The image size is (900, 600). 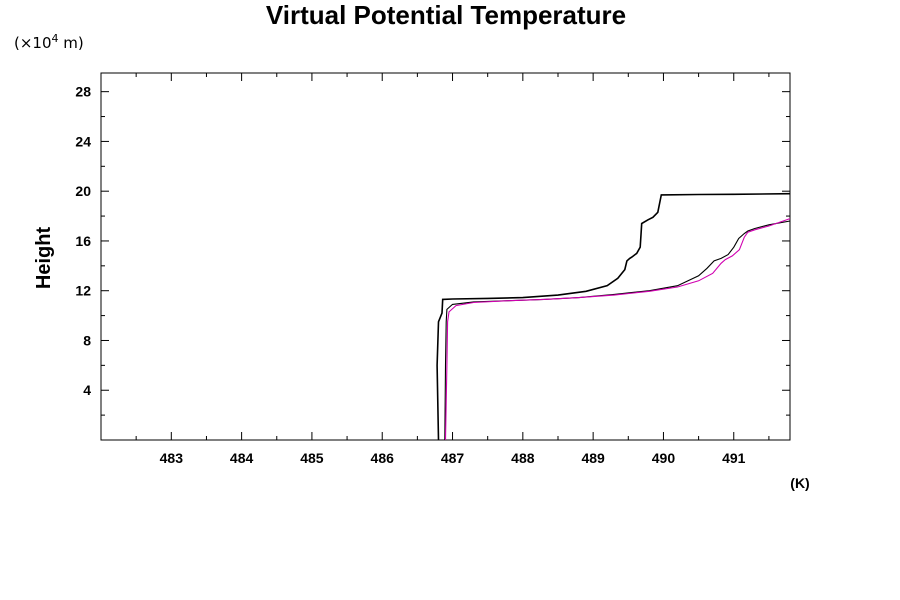 I want to click on y-tick-label: 20, so click(x=83, y=191).